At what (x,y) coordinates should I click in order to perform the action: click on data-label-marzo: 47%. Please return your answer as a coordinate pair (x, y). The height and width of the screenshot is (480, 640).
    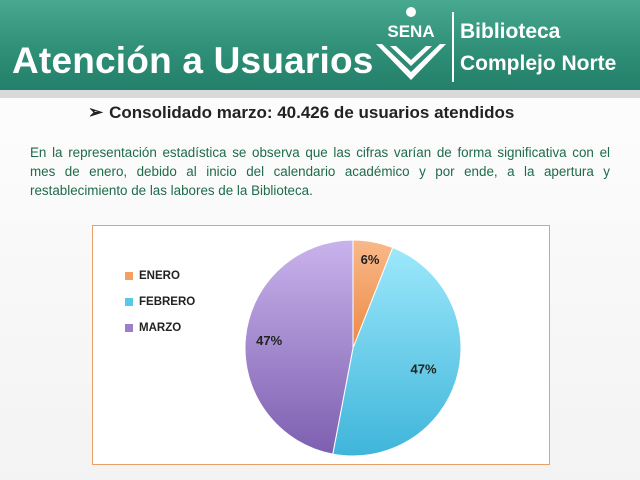
    Looking at the image, I should click on (269, 340).